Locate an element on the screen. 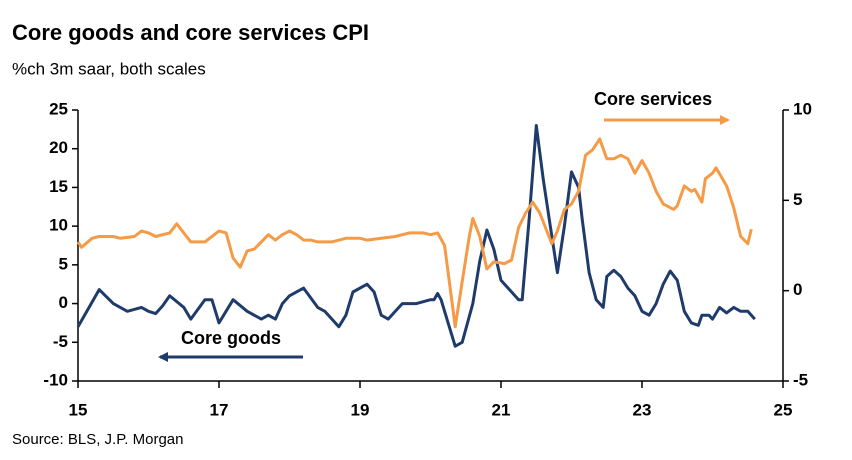 This screenshot has height=460, width=852. y2-tick-label: 0 is located at coordinates (797, 289).